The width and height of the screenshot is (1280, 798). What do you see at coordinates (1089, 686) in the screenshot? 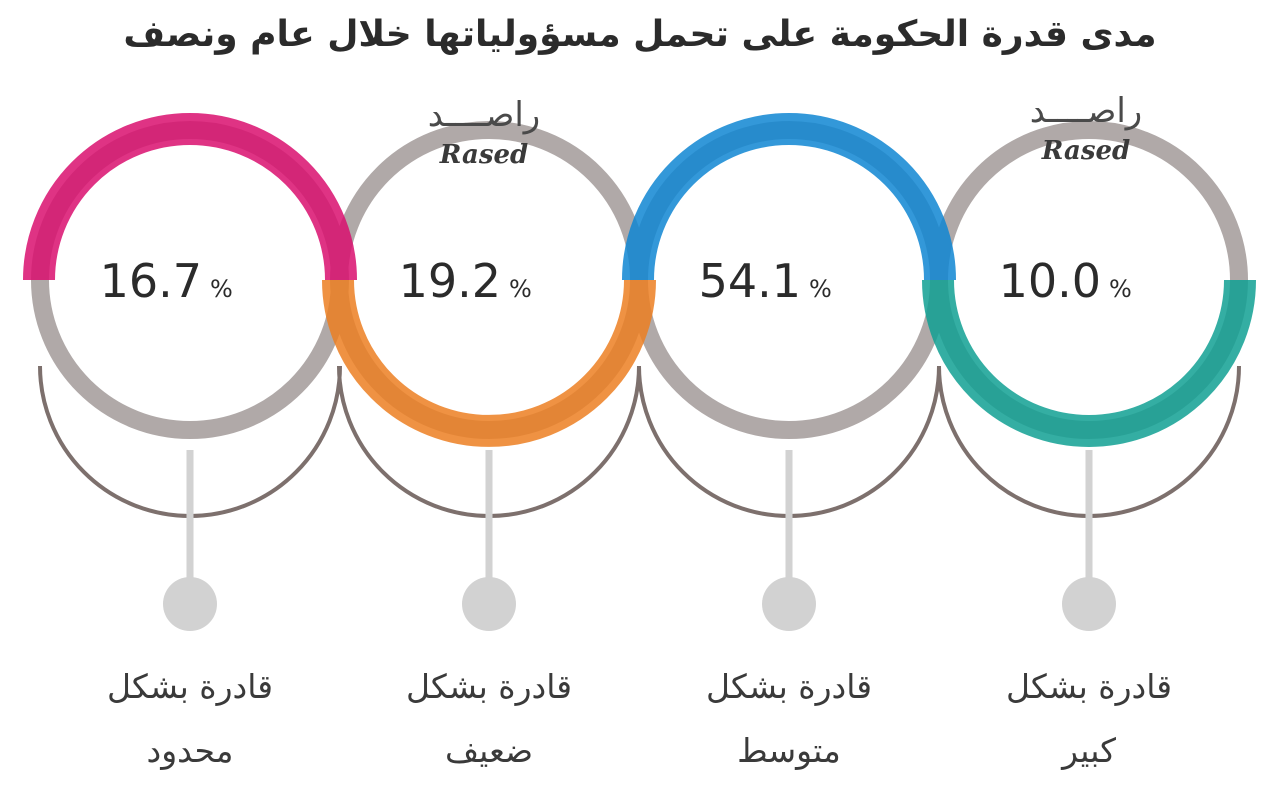
I see `category-label-line1-4: قادرة بشكل` at bounding box center [1089, 686].